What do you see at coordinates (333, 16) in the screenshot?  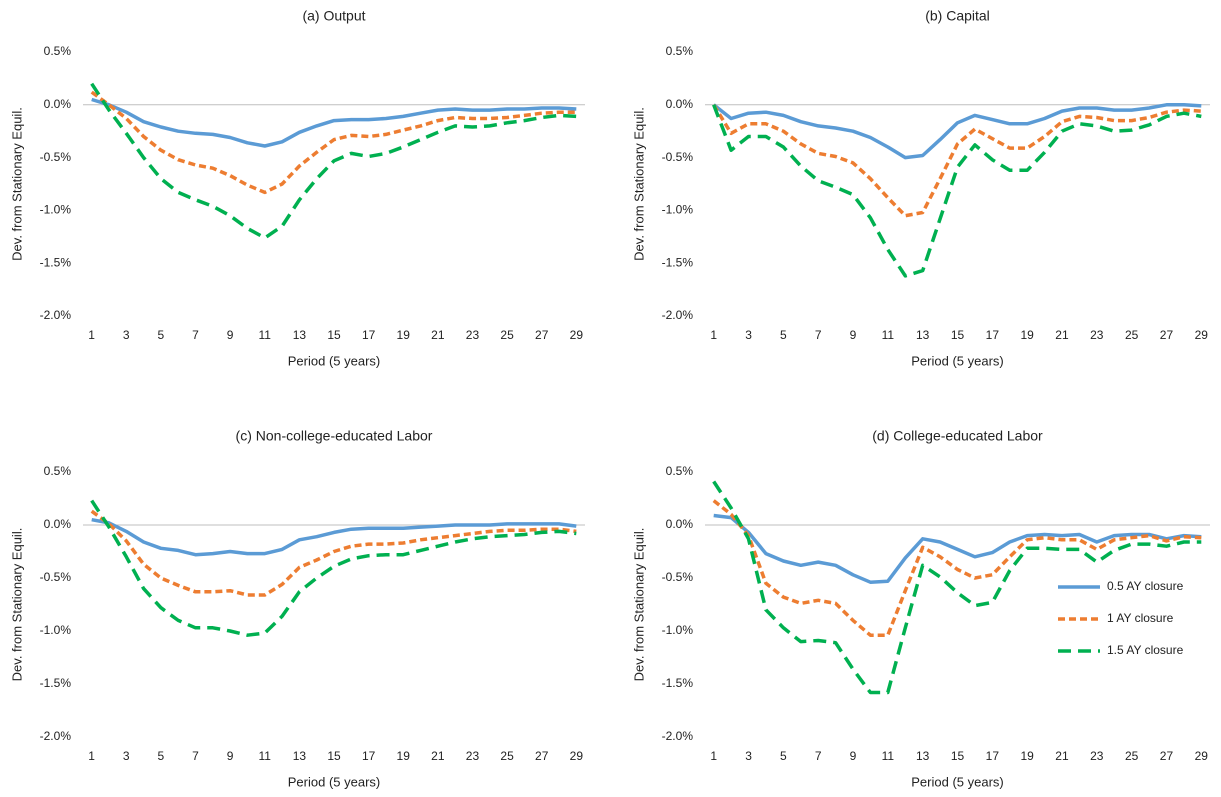 I see `chart-title: (a) Output` at bounding box center [333, 16].